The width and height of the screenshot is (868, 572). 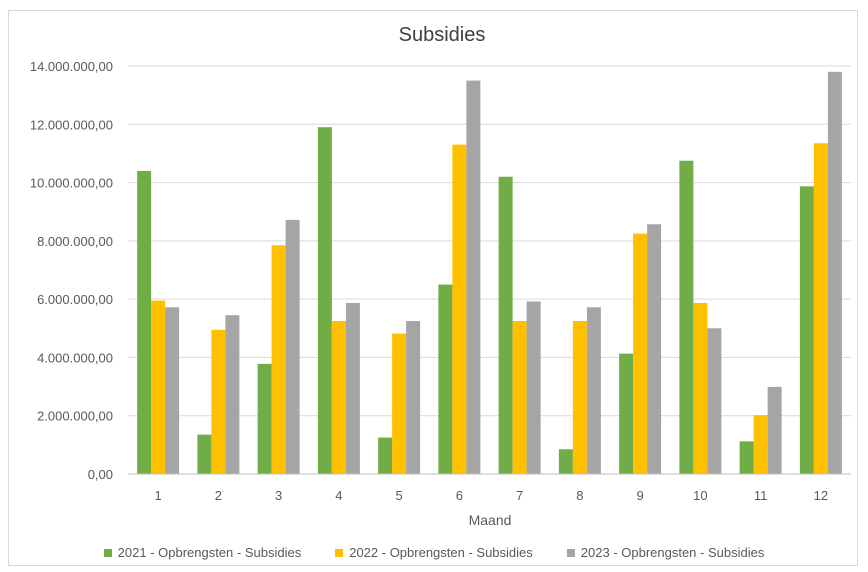 I want to click on x-tick-label: 10, so click(x=700, y=495).